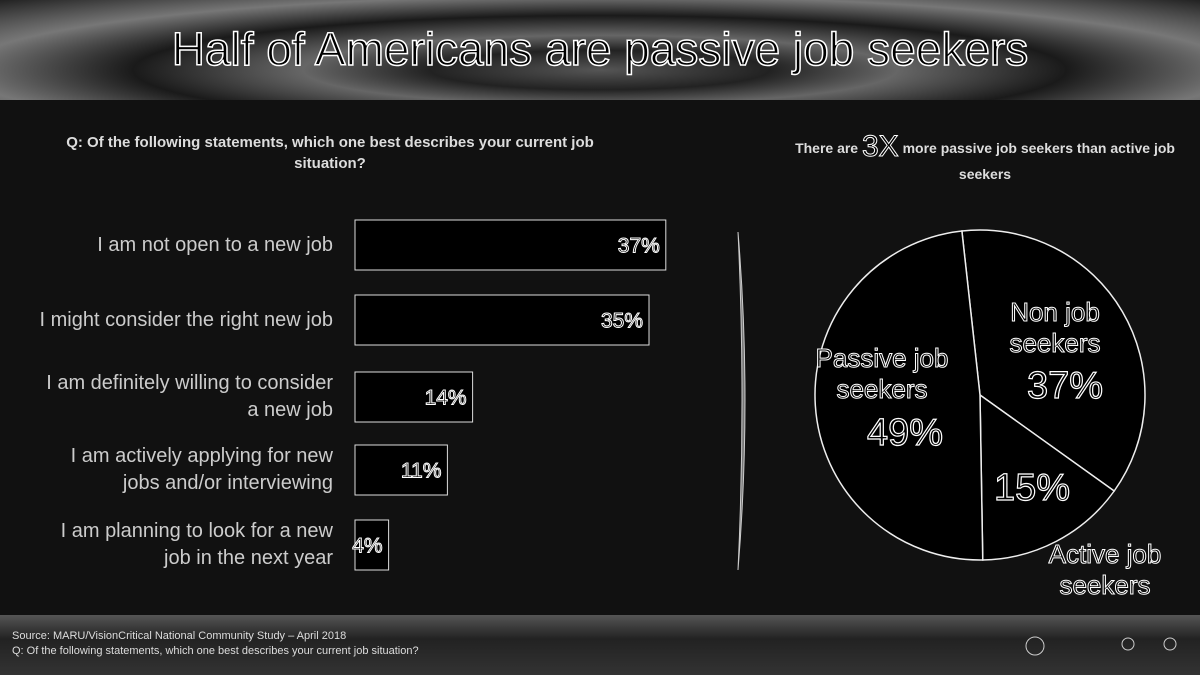 The height and width of the screenshot is (675, 1200). Describe the element at coordinates (600, 645) in the screenshot. I see `footer-band` at that location.